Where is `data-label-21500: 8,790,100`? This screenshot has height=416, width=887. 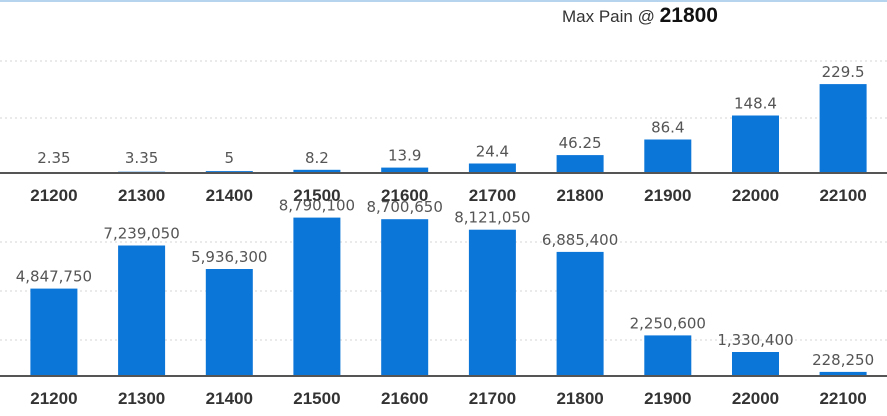 data-label-21500: 8,790,100 is located at coordinates (317, 206).